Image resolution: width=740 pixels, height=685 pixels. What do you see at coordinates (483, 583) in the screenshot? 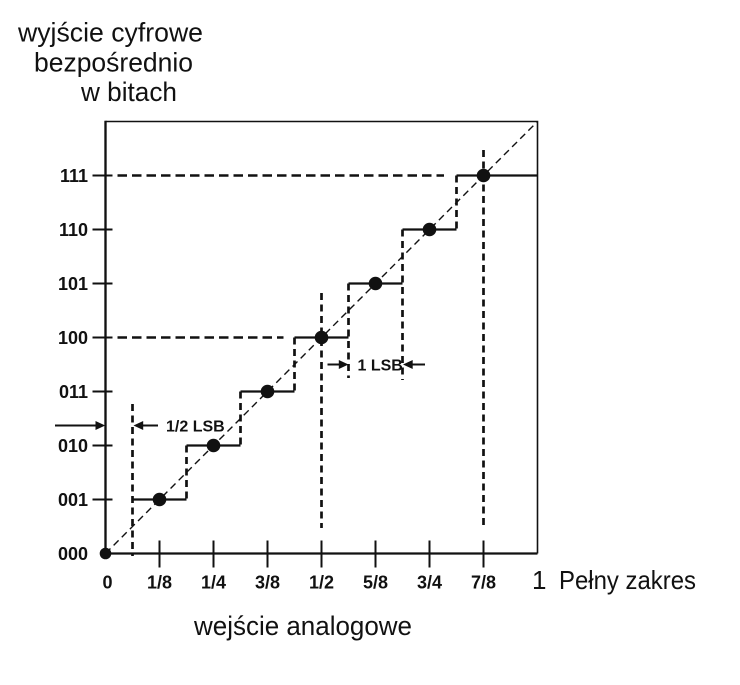
I see `svg-text: 7/8` at bounding box center [483, 583].